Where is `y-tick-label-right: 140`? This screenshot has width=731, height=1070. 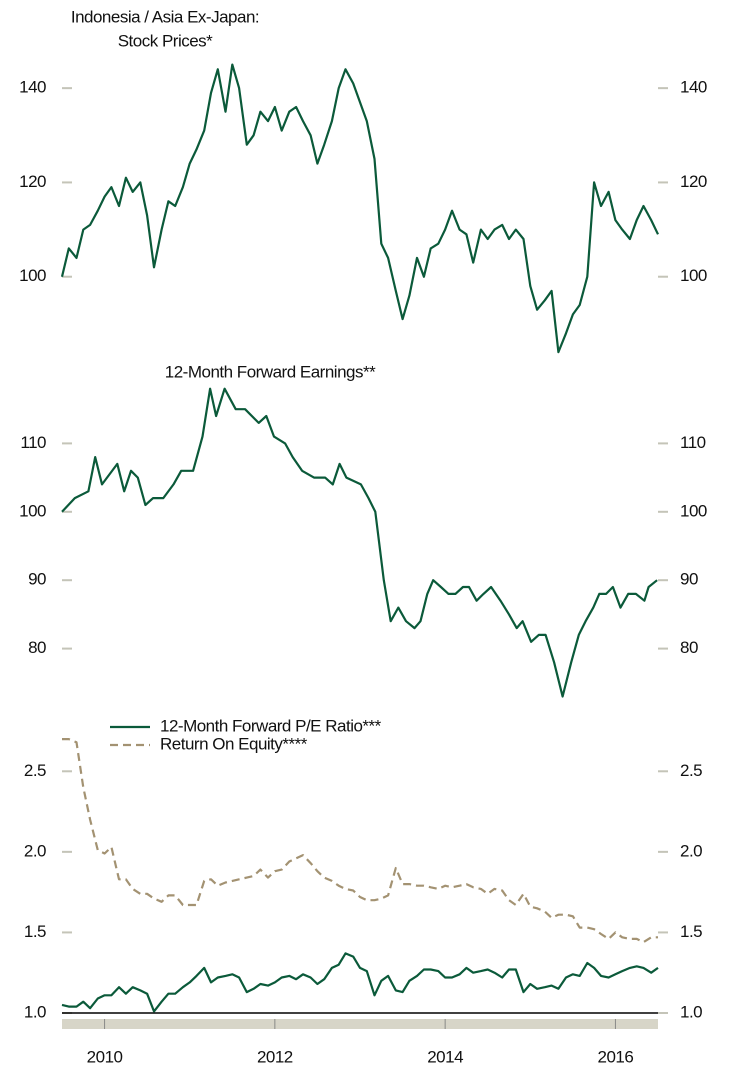 y-tick-label-right: 140 is located at coordinates (693, 87).